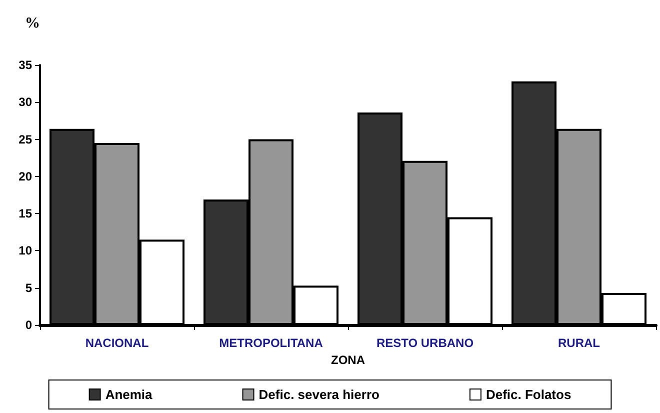 Image resolution: width=660 pixels, height=413 pixels. Describe the element at coordinates (529, 394) in the screenshot. I see `legend-label: Defic. Folatos` at that location.